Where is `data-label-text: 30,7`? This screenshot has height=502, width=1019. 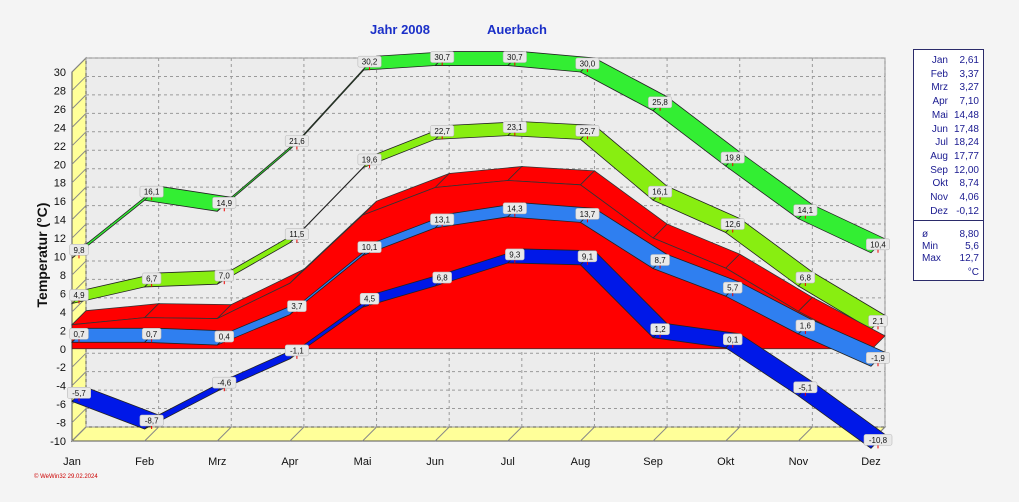 data-label-text: 30,7 is located at coordinates (515, 57).